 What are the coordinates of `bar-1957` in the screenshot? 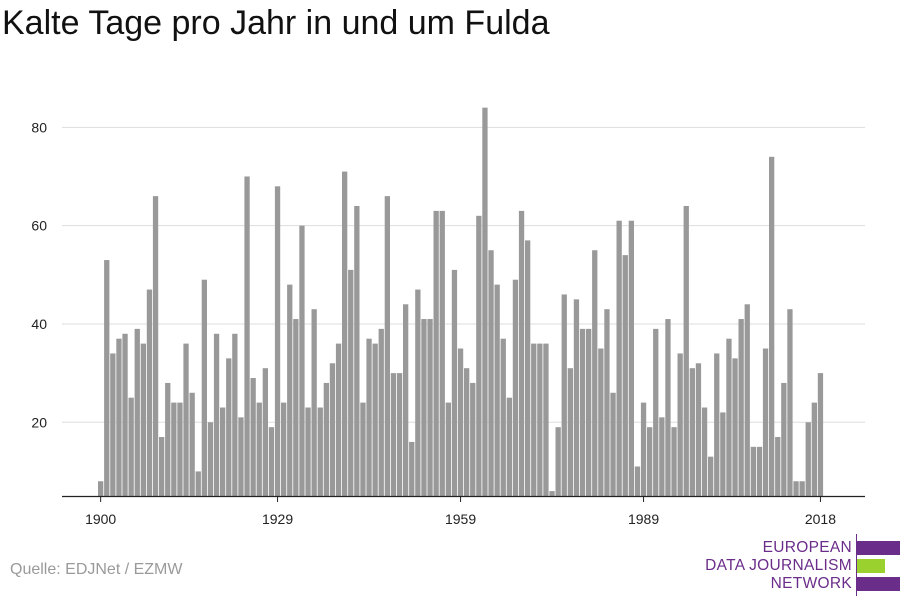 It's located at (448, 449).